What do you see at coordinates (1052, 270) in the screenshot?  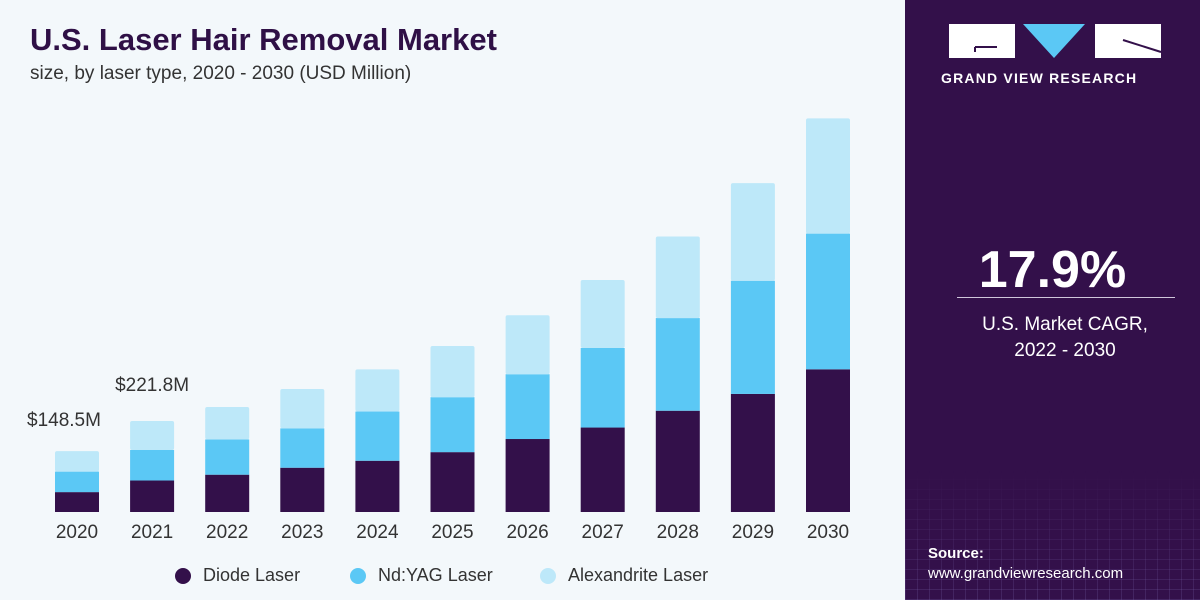 I see `cagr-value: 17.9%` at bounding box center [1052, 270].